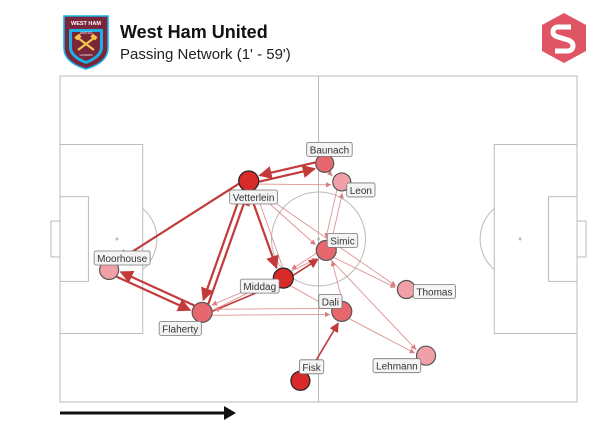 The width and height of the screenshot is (599, 423). Describe the element at coordinates (563, 239) in the screenshot. I see `right-six-yard-box` at that location.